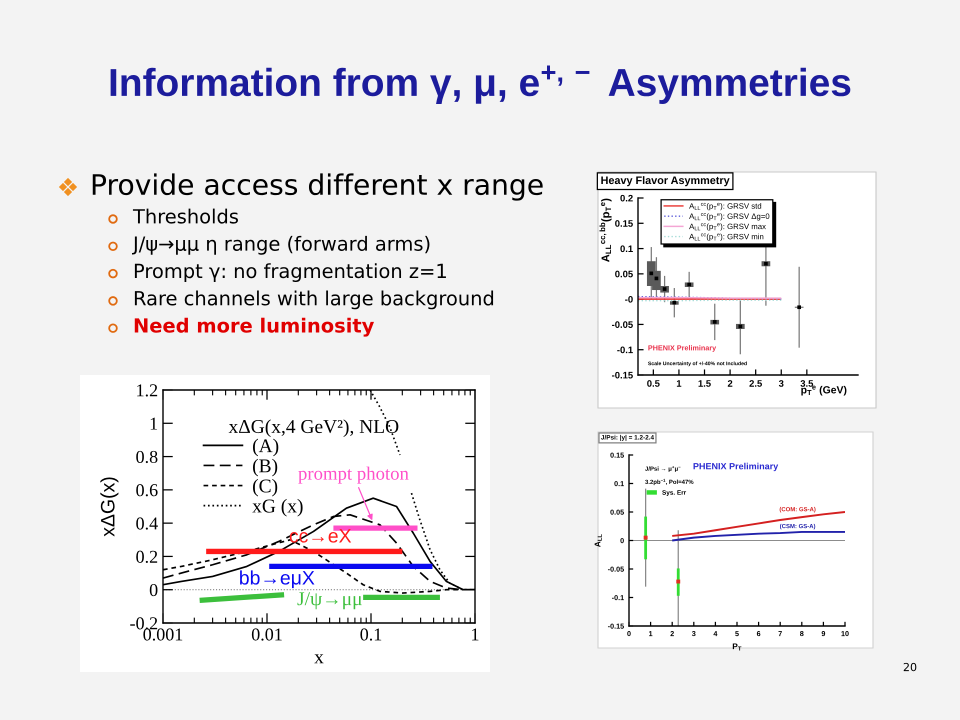  What do you see at coordinates (154, 590) in the screenshot?
I see `y-tick-label: 0` at bounding box center [154, 590].